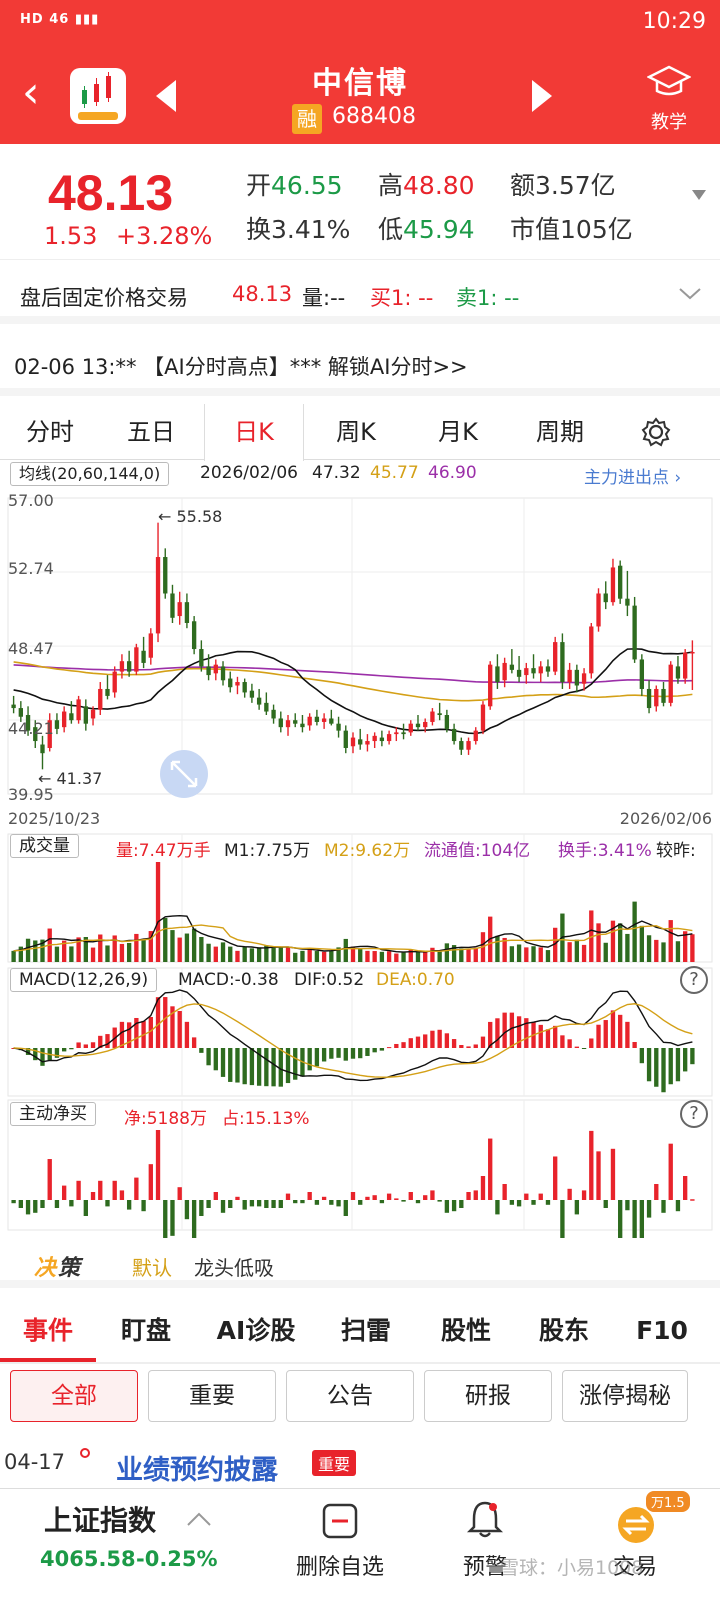 The height and width of the screenshot is (1601, 720). Describe the element at coordinates (31, 92) in the screenshot. I see `back-button: ‹` at that location.